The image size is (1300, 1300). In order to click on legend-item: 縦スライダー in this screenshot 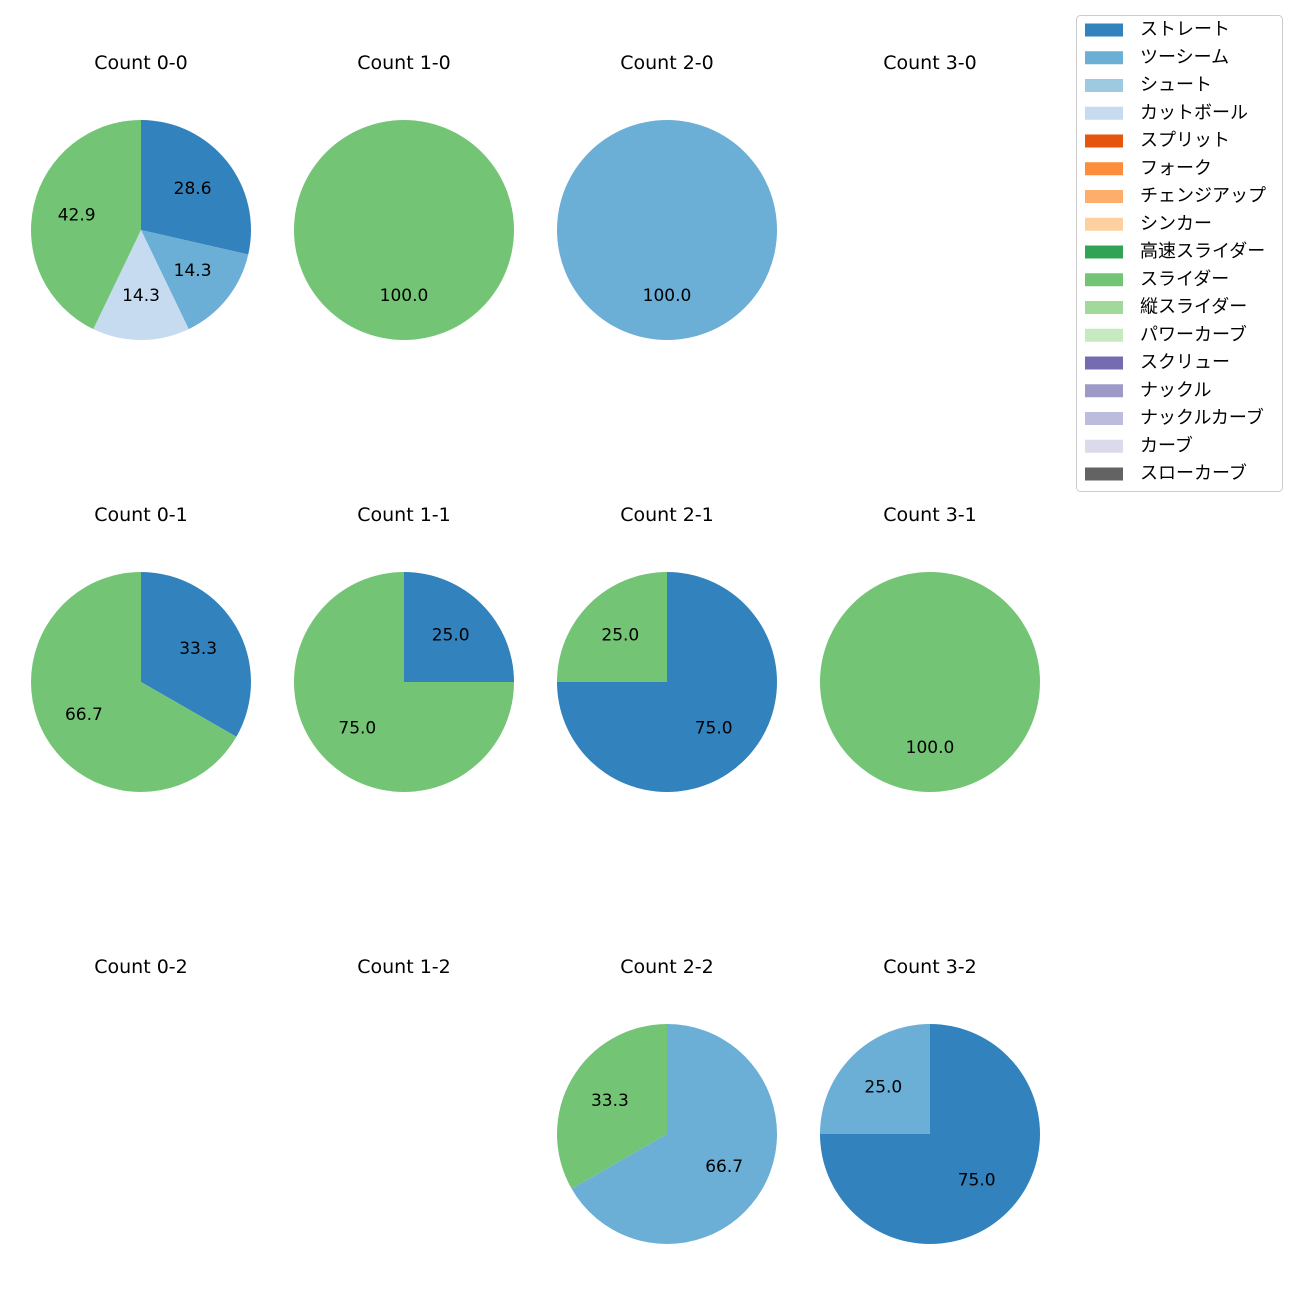, I will do `click(1166, 307)`.